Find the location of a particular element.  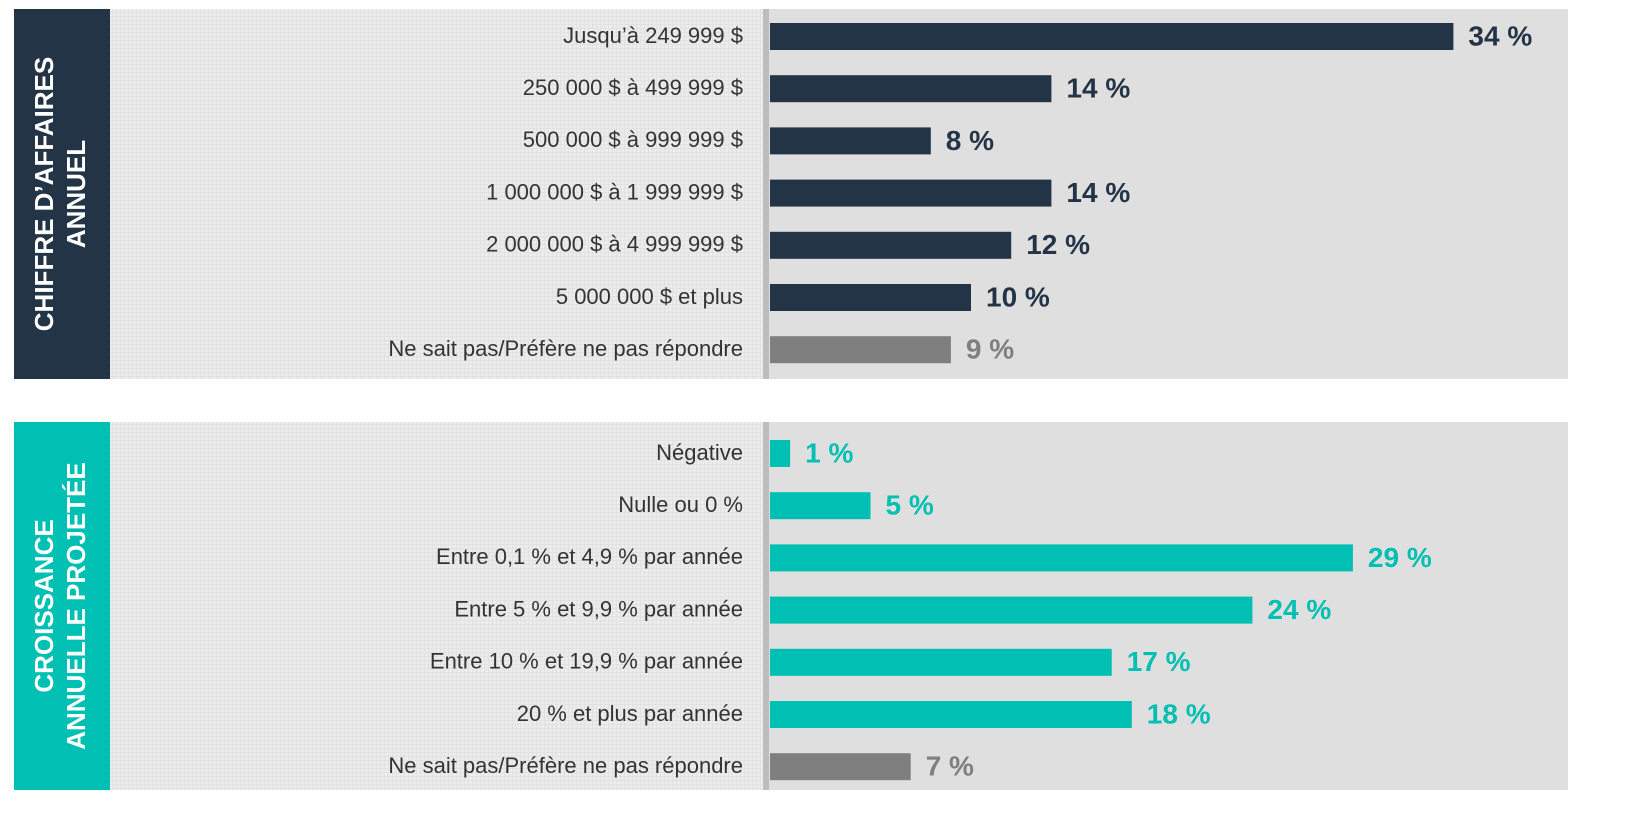

value-label: 1 % is located at coordinates (829, 452).